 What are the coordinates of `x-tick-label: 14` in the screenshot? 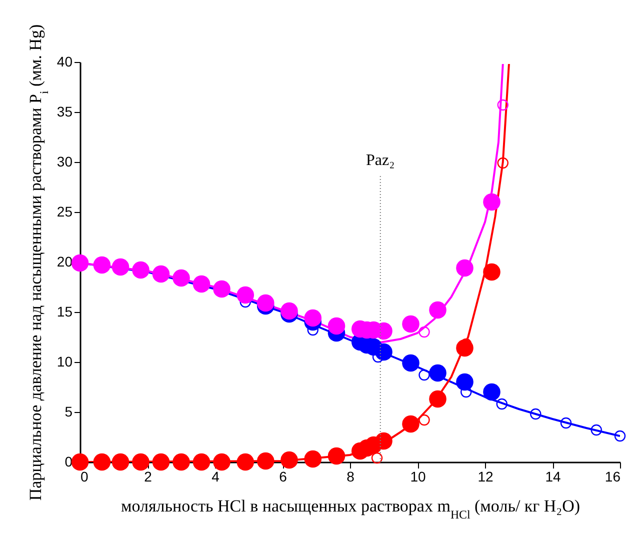 It's located at (553, 476).